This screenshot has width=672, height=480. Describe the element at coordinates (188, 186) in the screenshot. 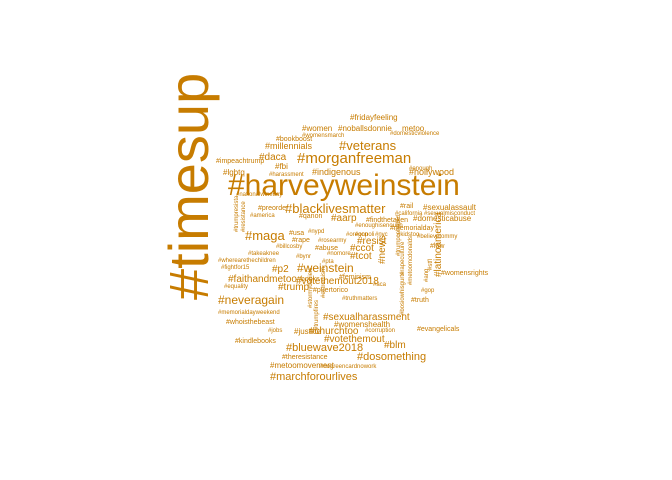

I see `cloud-word: #timesup` at that location.